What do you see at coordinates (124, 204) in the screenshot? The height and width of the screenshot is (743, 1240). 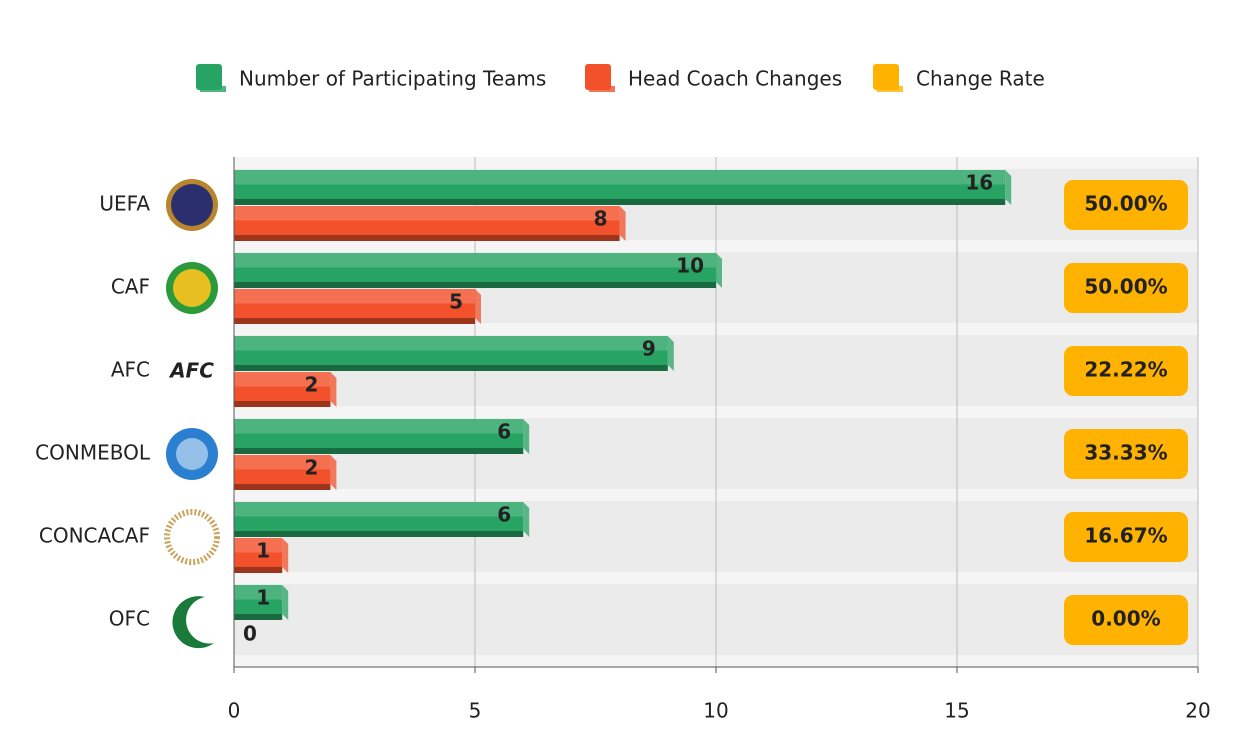 I see `y-tick-label: UEFA` at bounding box center [124, 204].